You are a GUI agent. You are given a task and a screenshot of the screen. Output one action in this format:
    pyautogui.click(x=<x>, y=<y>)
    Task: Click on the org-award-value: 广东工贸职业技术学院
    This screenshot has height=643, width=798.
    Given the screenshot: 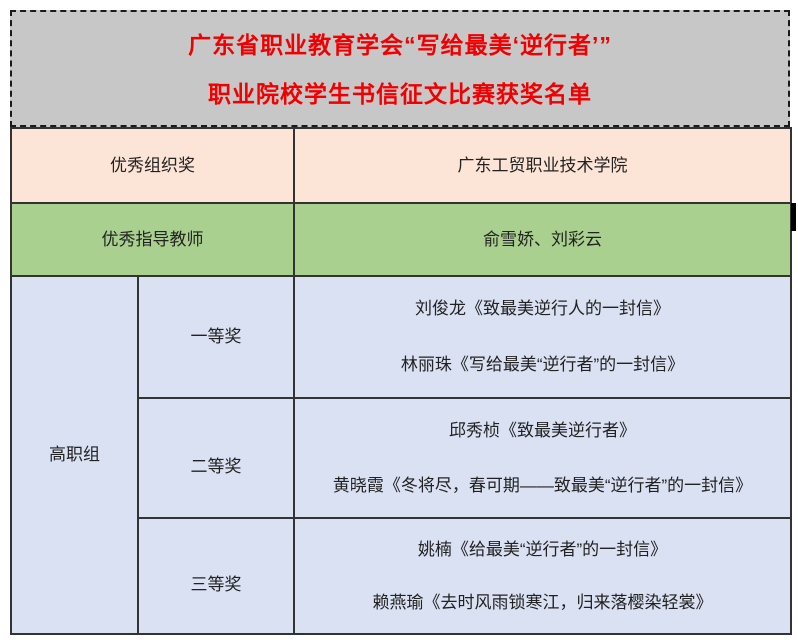 What is the action you would take?
    pyautogui.click(x=542, y=165)
    